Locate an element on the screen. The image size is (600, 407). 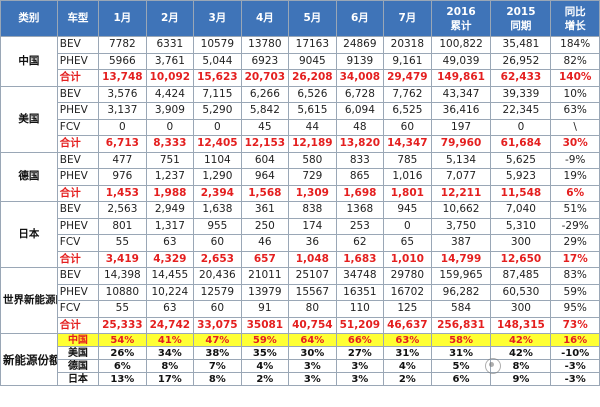
value-cell: 361 is located at coordinates (265, 210).